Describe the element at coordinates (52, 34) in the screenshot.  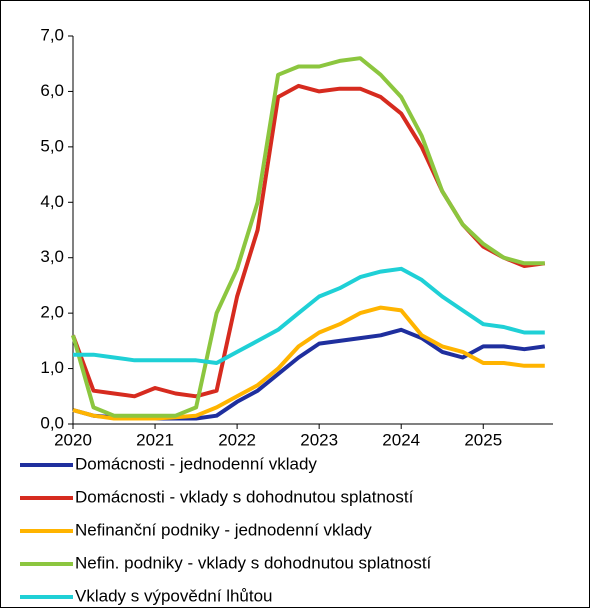
I see `y-tick-label: 7,0` at that location.